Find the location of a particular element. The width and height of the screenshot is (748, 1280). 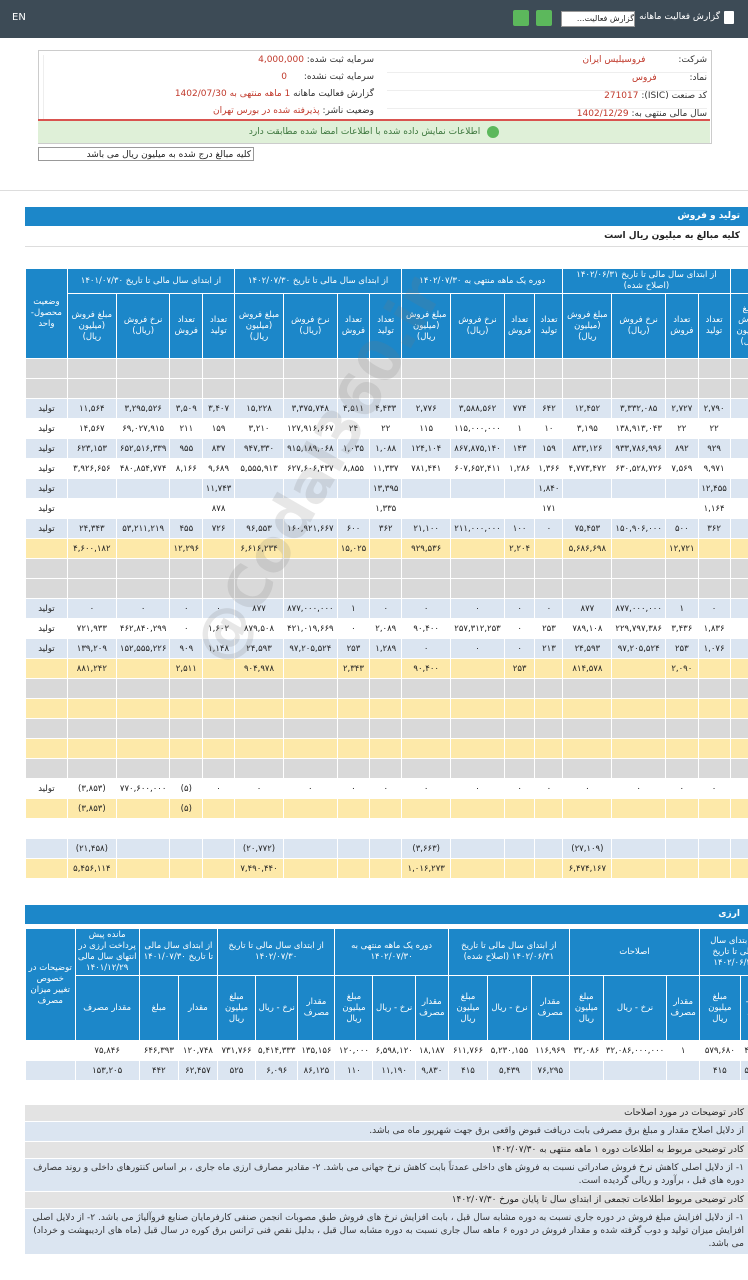

table-cell: ۷۵,۸۴۶ is located at coordinates (107, 1050).